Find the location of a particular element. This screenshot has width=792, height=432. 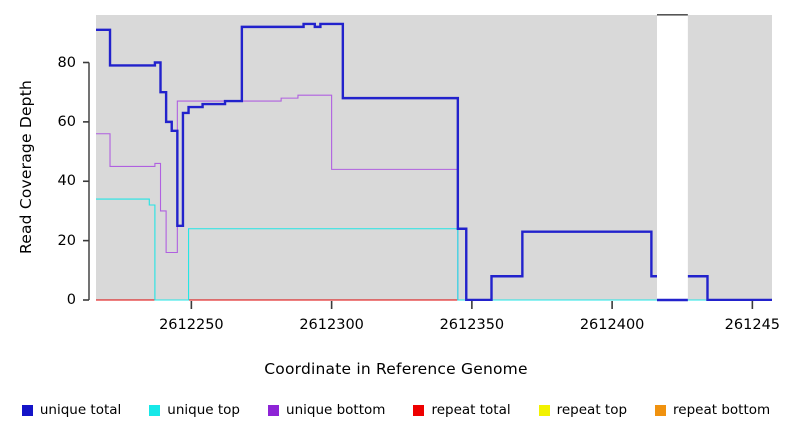

x-axis-title: Coordinate in Reference Genome is located at coordinates (396, 369).